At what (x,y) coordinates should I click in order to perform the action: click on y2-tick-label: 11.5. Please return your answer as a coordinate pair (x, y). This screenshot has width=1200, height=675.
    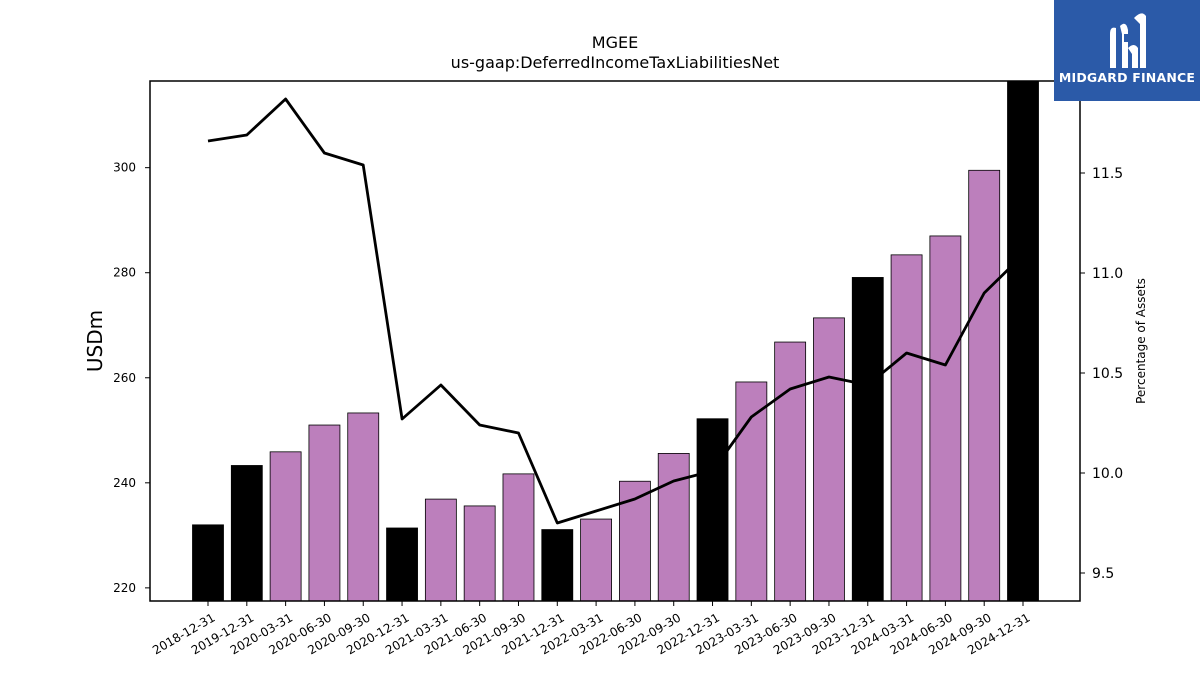
    Looking at the image, I should click on (1107, 174).